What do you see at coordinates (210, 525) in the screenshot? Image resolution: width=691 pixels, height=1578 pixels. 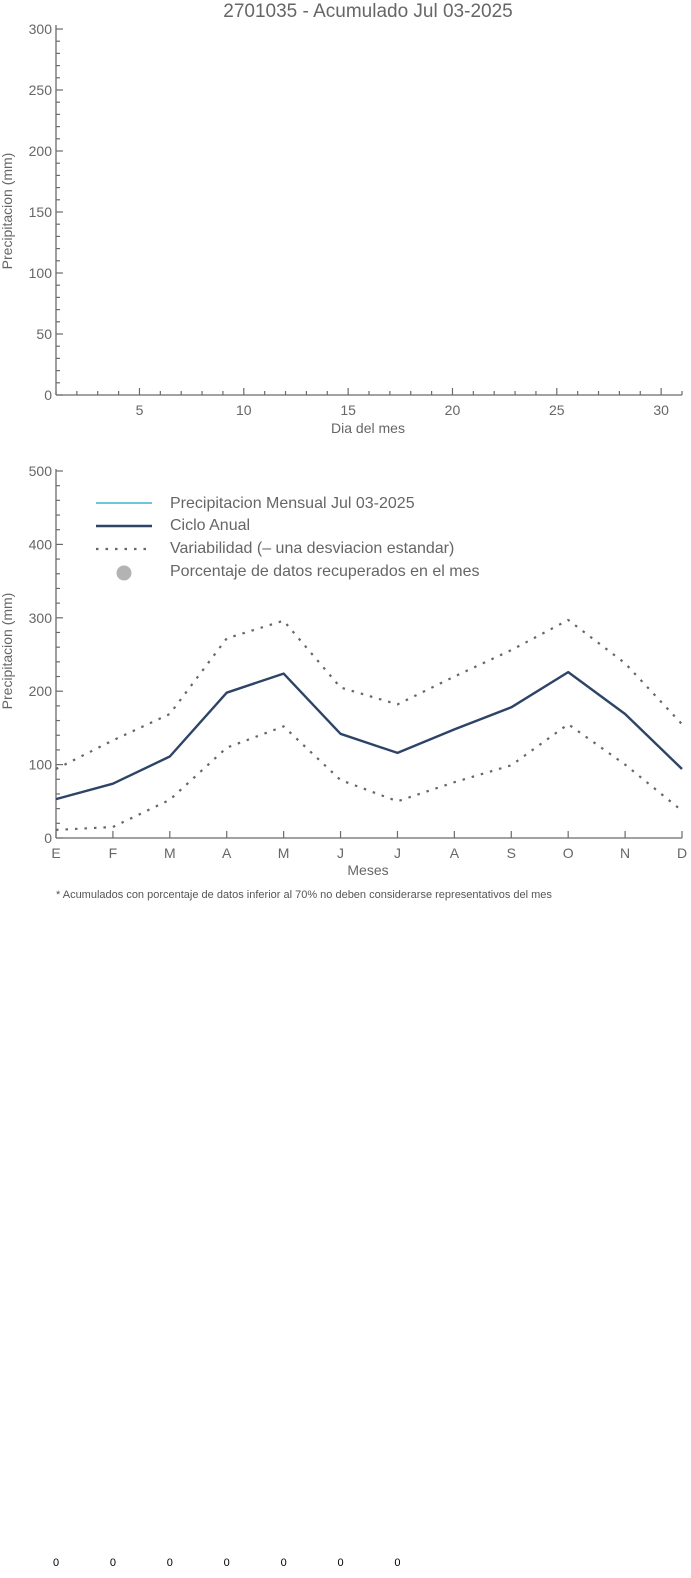 I see `legend-label-annual-cycle: Ciclo Anual` at bounding box center [210, 525].